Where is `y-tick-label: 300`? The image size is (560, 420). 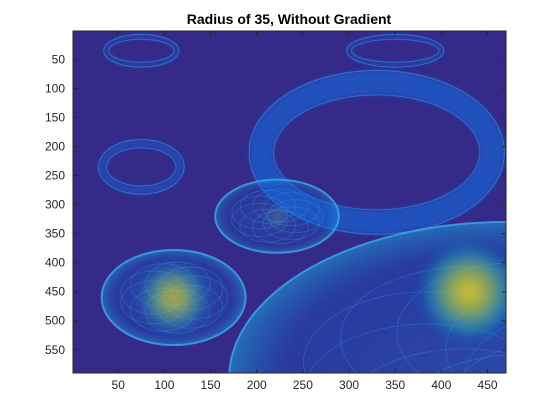
y-tick-label: 300 is located at coordinates (55, 205).